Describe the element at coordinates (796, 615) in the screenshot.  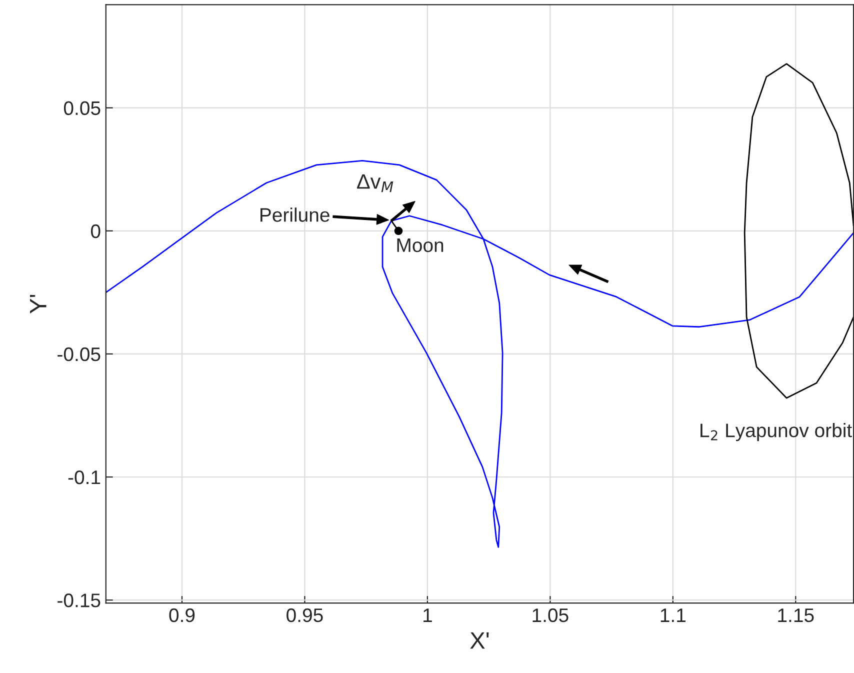
I see `x-tick-label: 1.15` at that location.